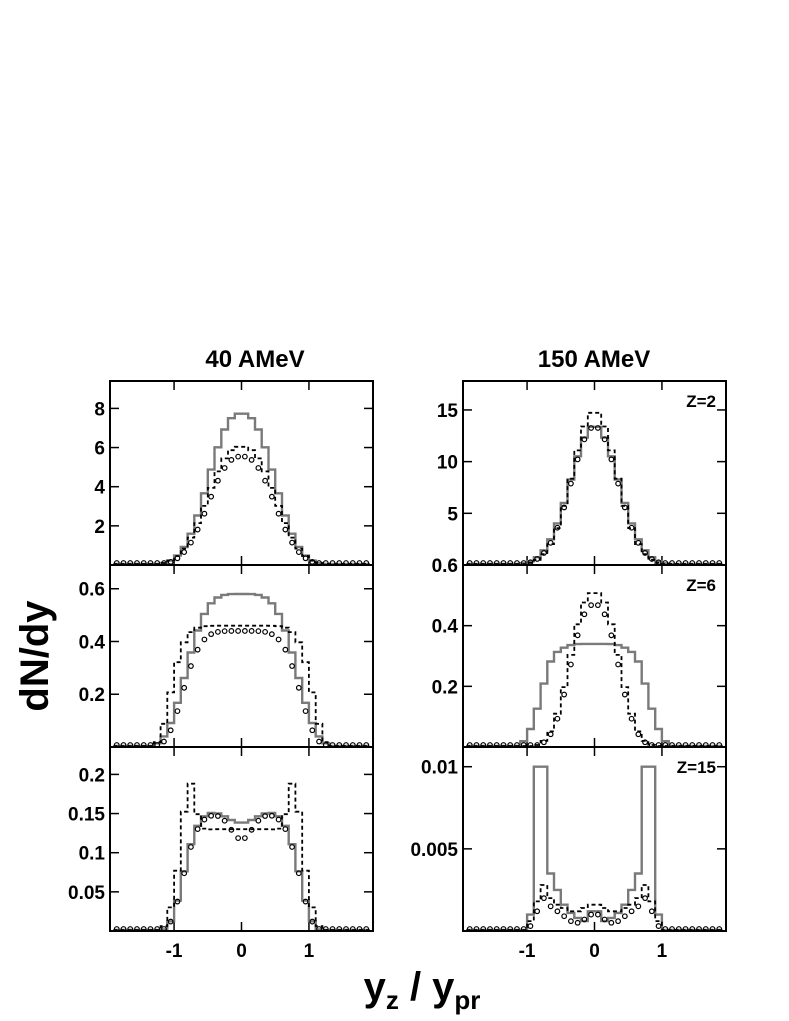  Describe the element at coordinates (86, 893) in the screenshot. I see `y-tick-label: 0.05` at that location.